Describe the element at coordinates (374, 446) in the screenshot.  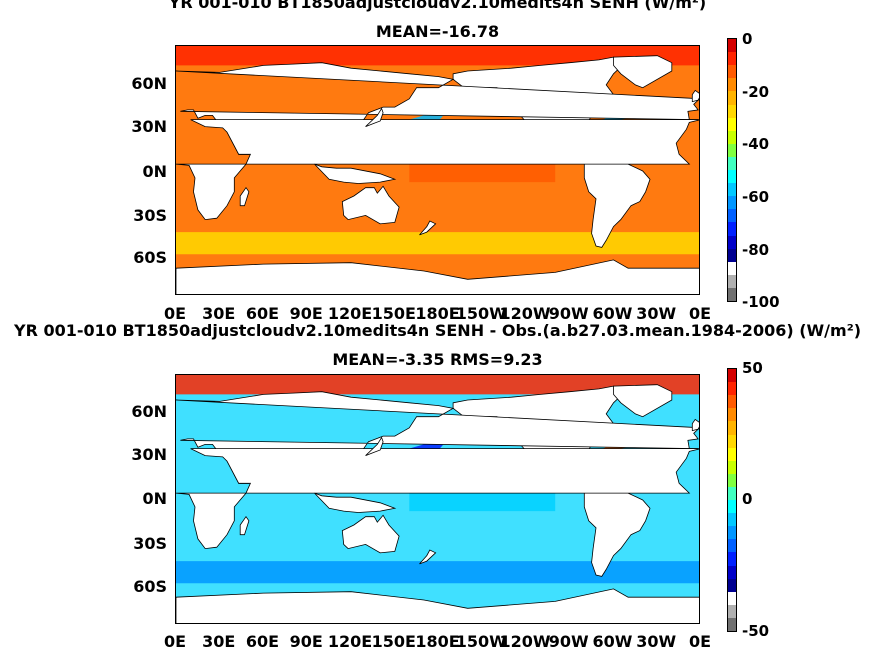
I see `land-japan` at that location.